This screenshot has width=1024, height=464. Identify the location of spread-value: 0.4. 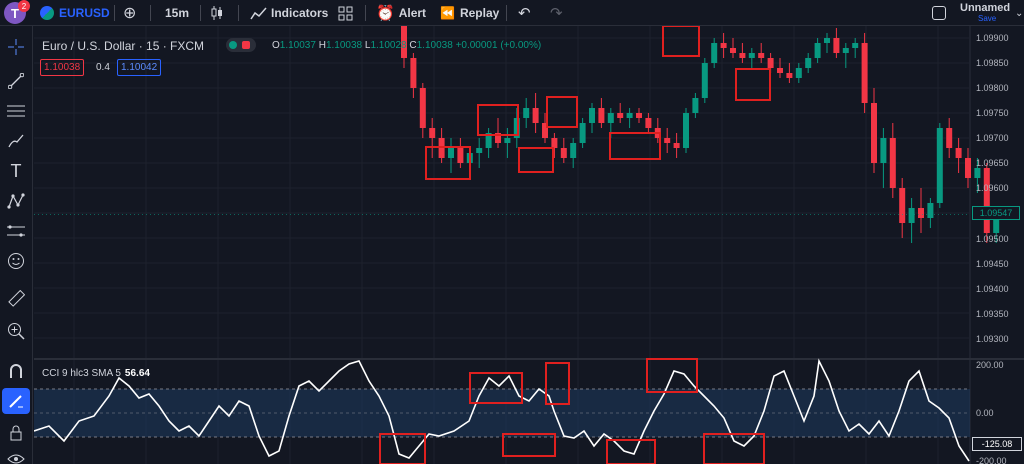
(103, 67).